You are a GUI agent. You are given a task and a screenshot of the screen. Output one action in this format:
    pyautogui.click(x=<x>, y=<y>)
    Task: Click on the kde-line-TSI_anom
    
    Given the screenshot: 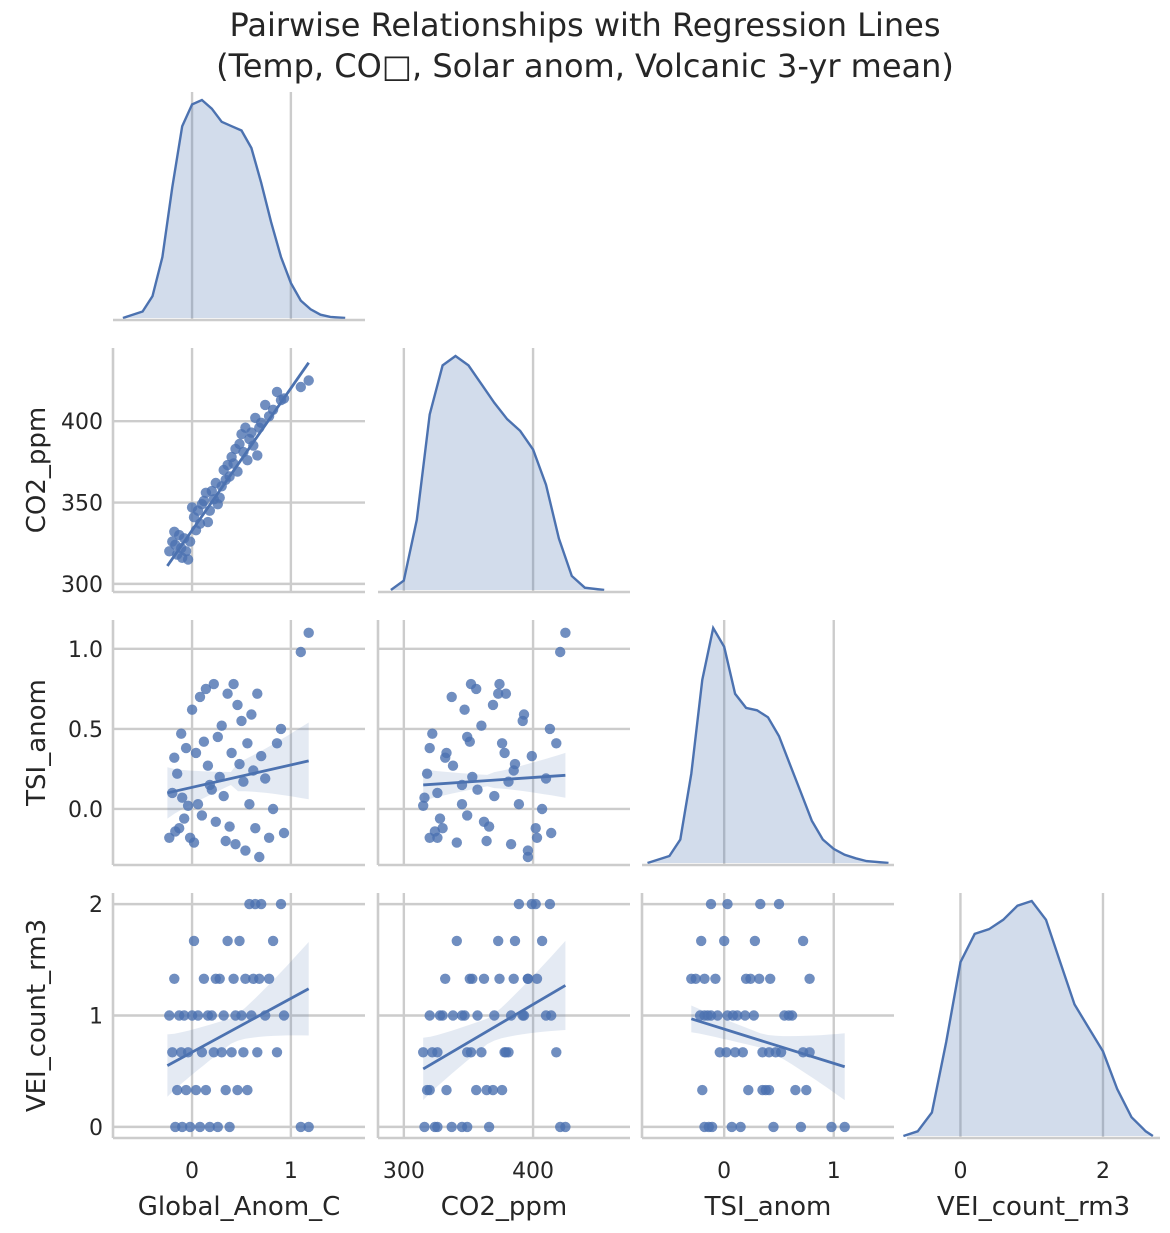 What is the action you would take?
    pyautogui.click(x=768, y=744)
    